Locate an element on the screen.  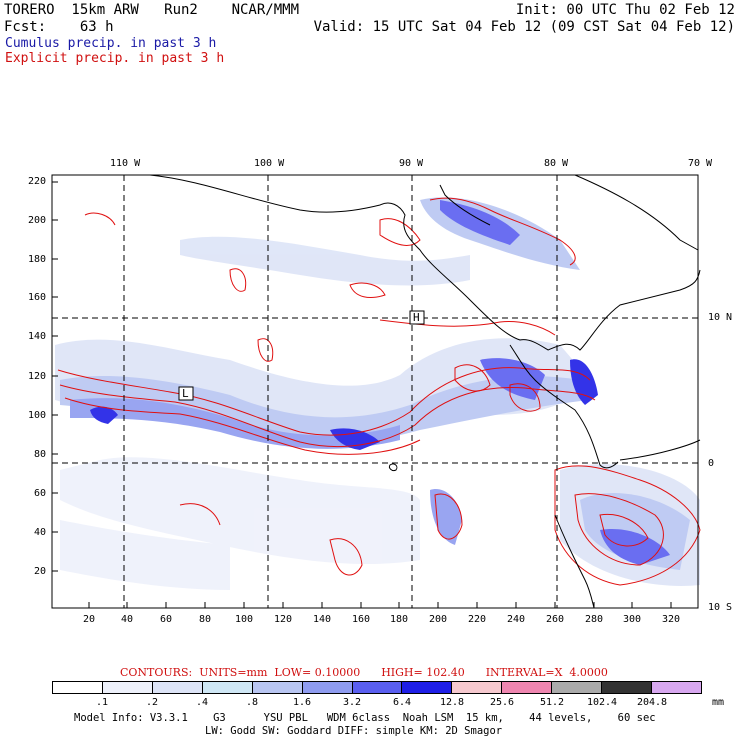
colorbar-label: 51.2 is located at coordinates (552, 702).